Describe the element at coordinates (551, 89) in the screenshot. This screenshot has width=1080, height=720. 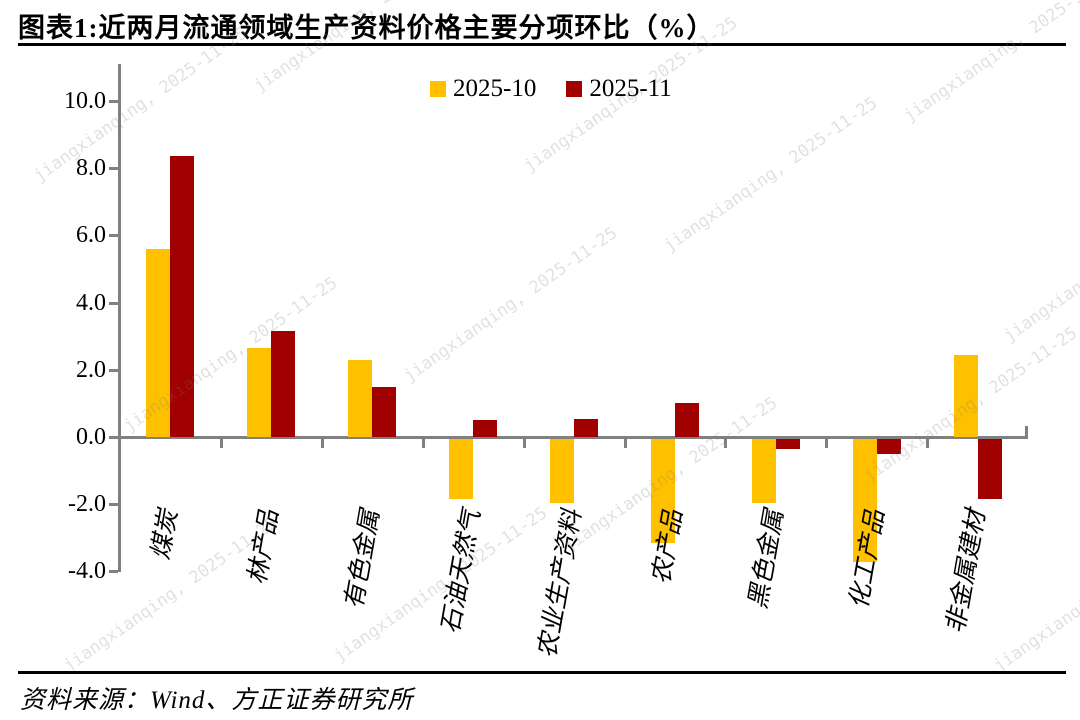
I see `chart-legend: 2025-10 2025-11` at that location.